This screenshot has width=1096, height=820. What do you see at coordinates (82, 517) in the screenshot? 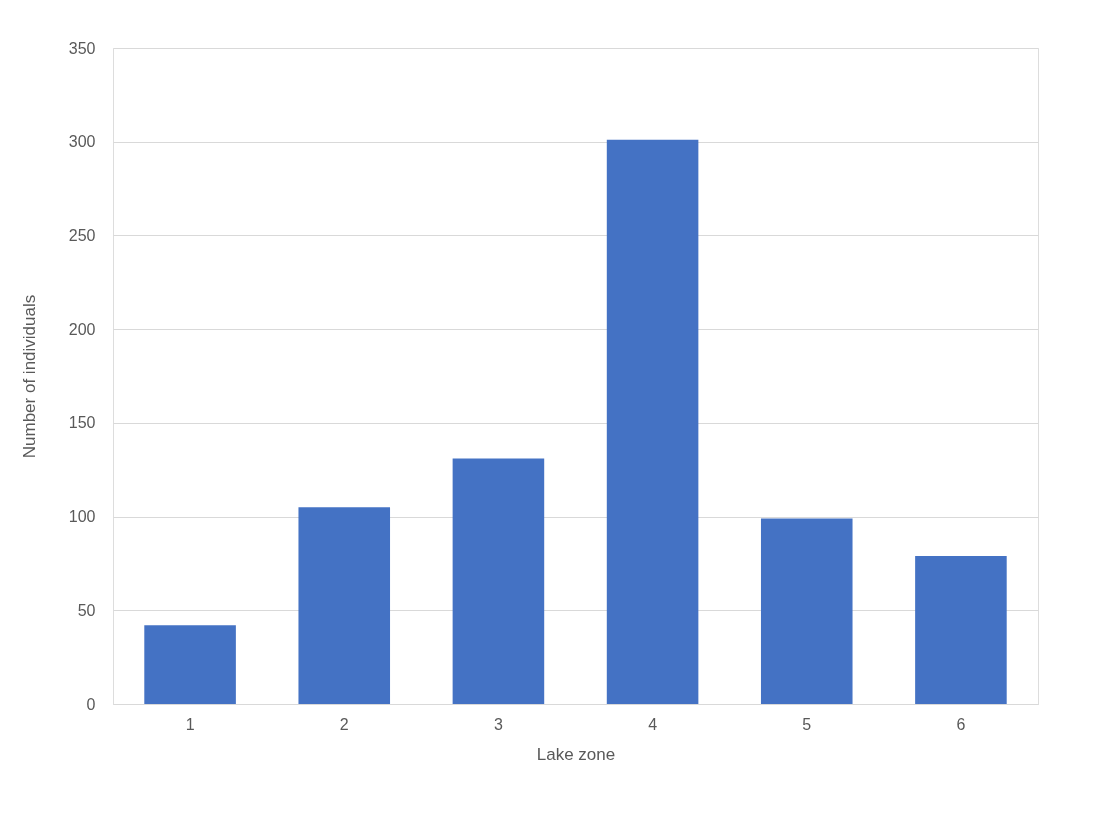
I see `y-tick-label: 100` at bounding box center [82, 517].